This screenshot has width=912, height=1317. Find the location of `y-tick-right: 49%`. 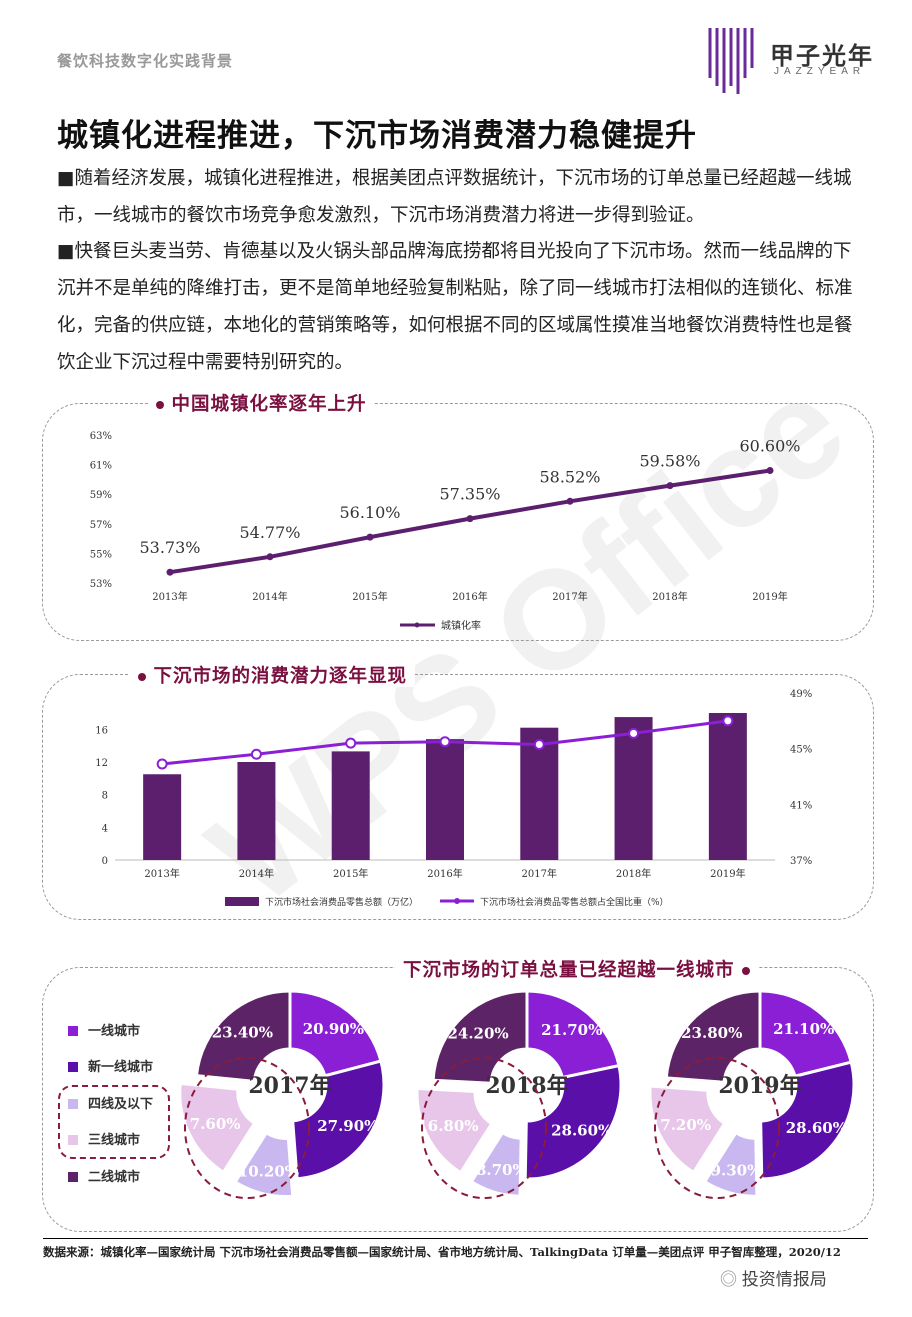

y-tick-right: 49% is located at coordinates (801, 694).